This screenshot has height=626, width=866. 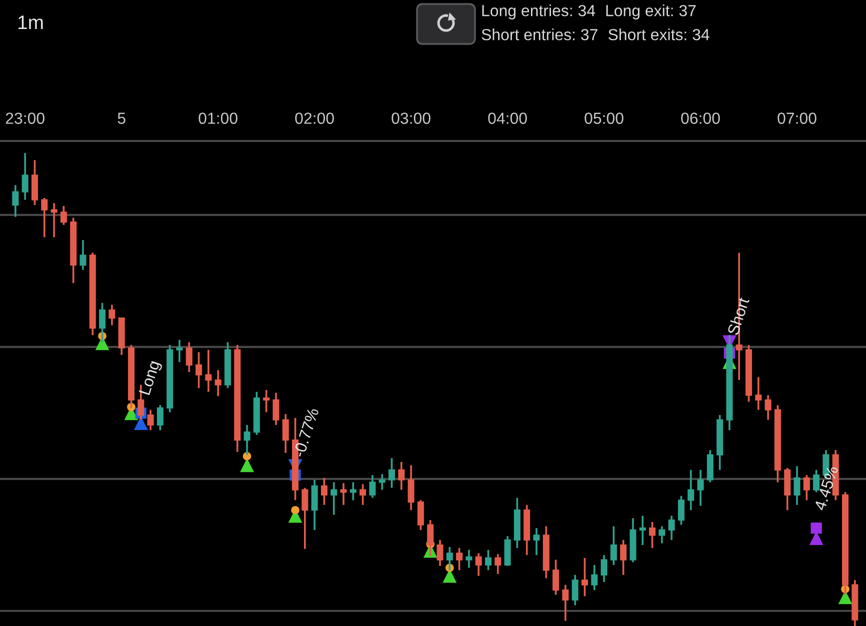 What do you see at coordinates (411, 118) in the screenshot?
I see `x-tick-label: 03:00` at bounding box center [411, 118].